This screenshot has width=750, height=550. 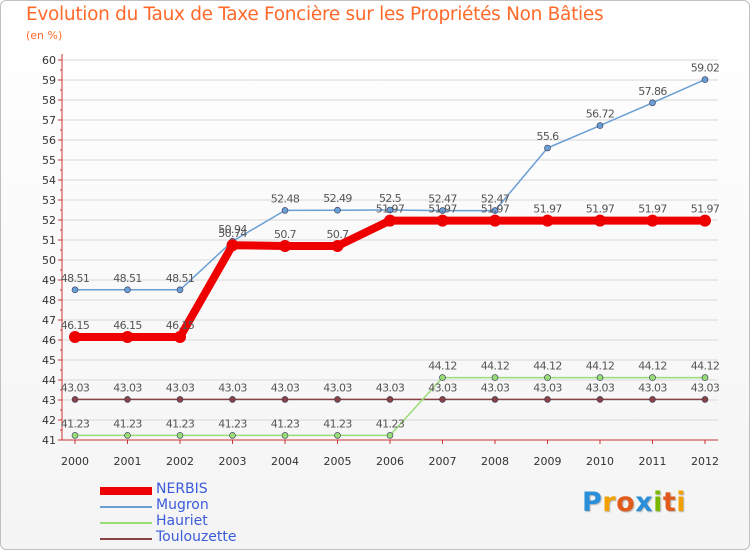 What do you see at coordinates (443, 461) in the screenshot?
I see `x-tick-label: 2007` at bounding box center [443, 461].